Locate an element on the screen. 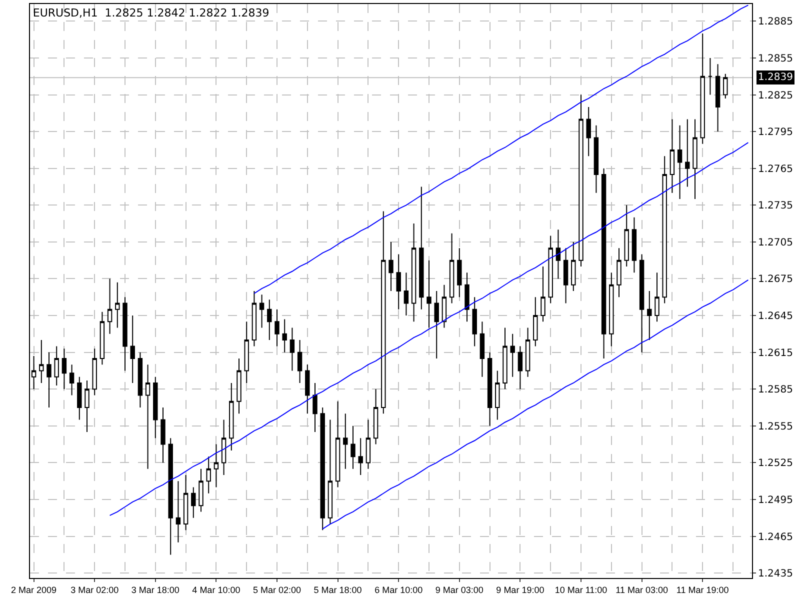  ref-line-label: 1.2839 is located at coordinates (775, 77).